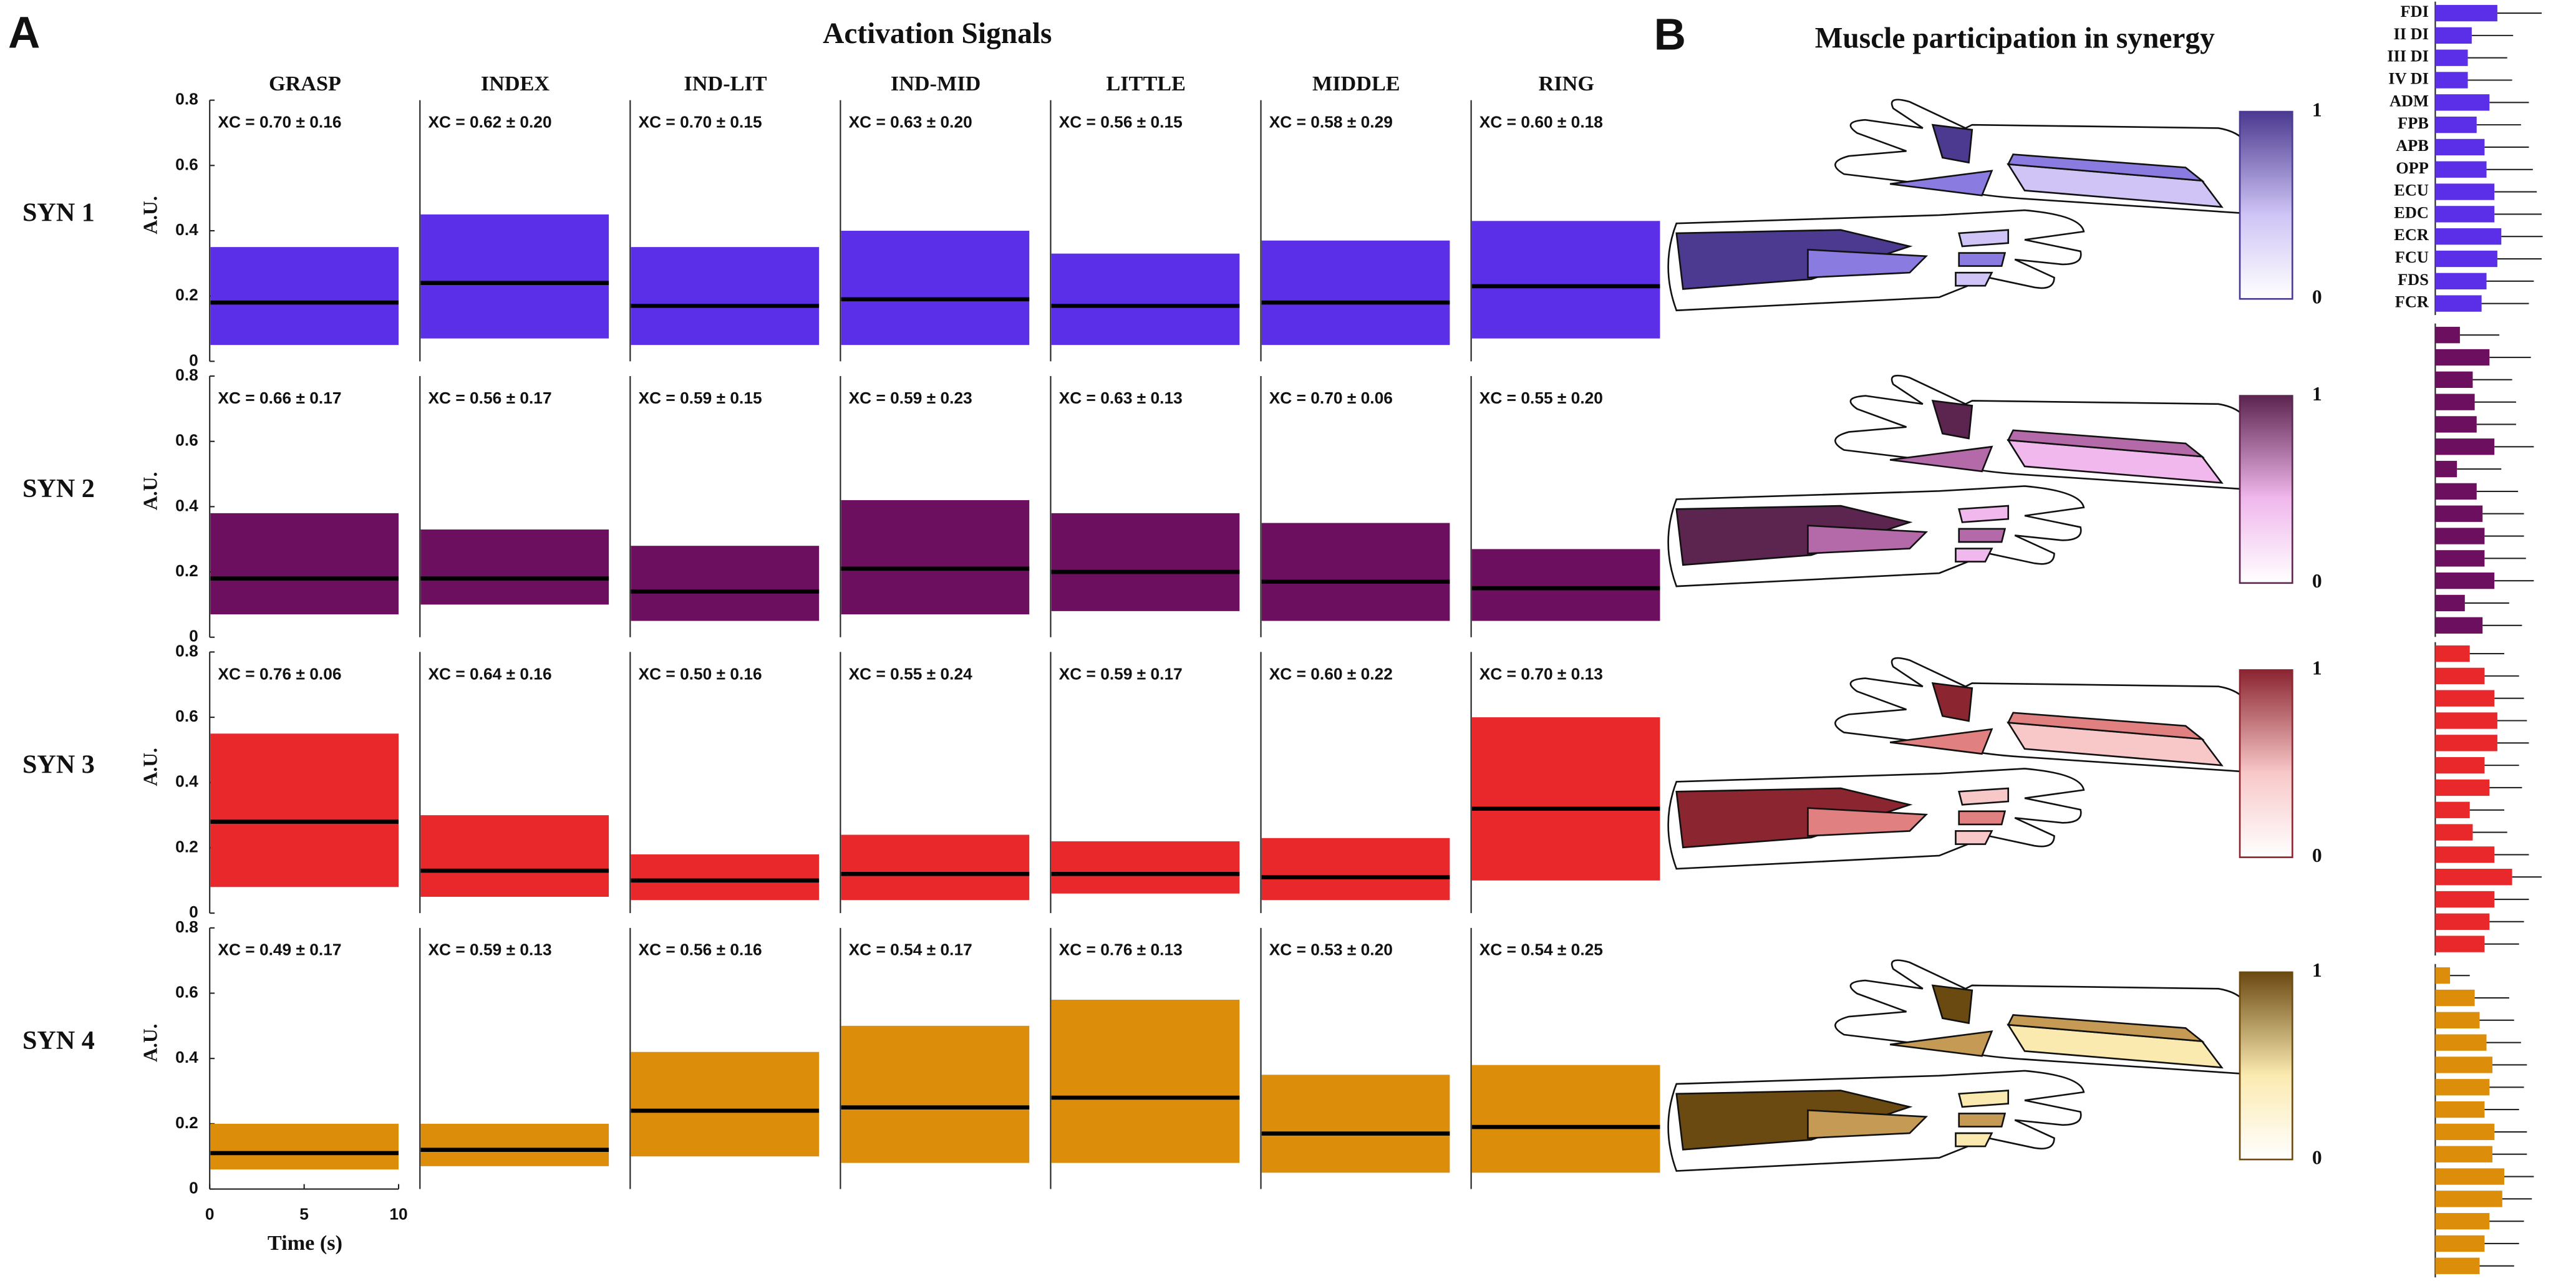 The height and width of the screenshot is (1281, 2576). I want to click on muscle-name: APB, so click(2412, 146).